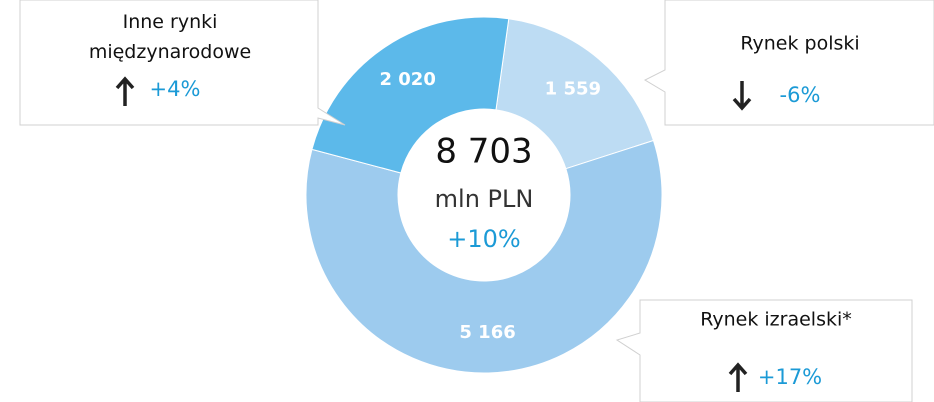 The width and height of the screenshot is (934, 402). Describe the element at coordinates (175, 89) in the screenshot. I see `change-label: +4%` at that location.